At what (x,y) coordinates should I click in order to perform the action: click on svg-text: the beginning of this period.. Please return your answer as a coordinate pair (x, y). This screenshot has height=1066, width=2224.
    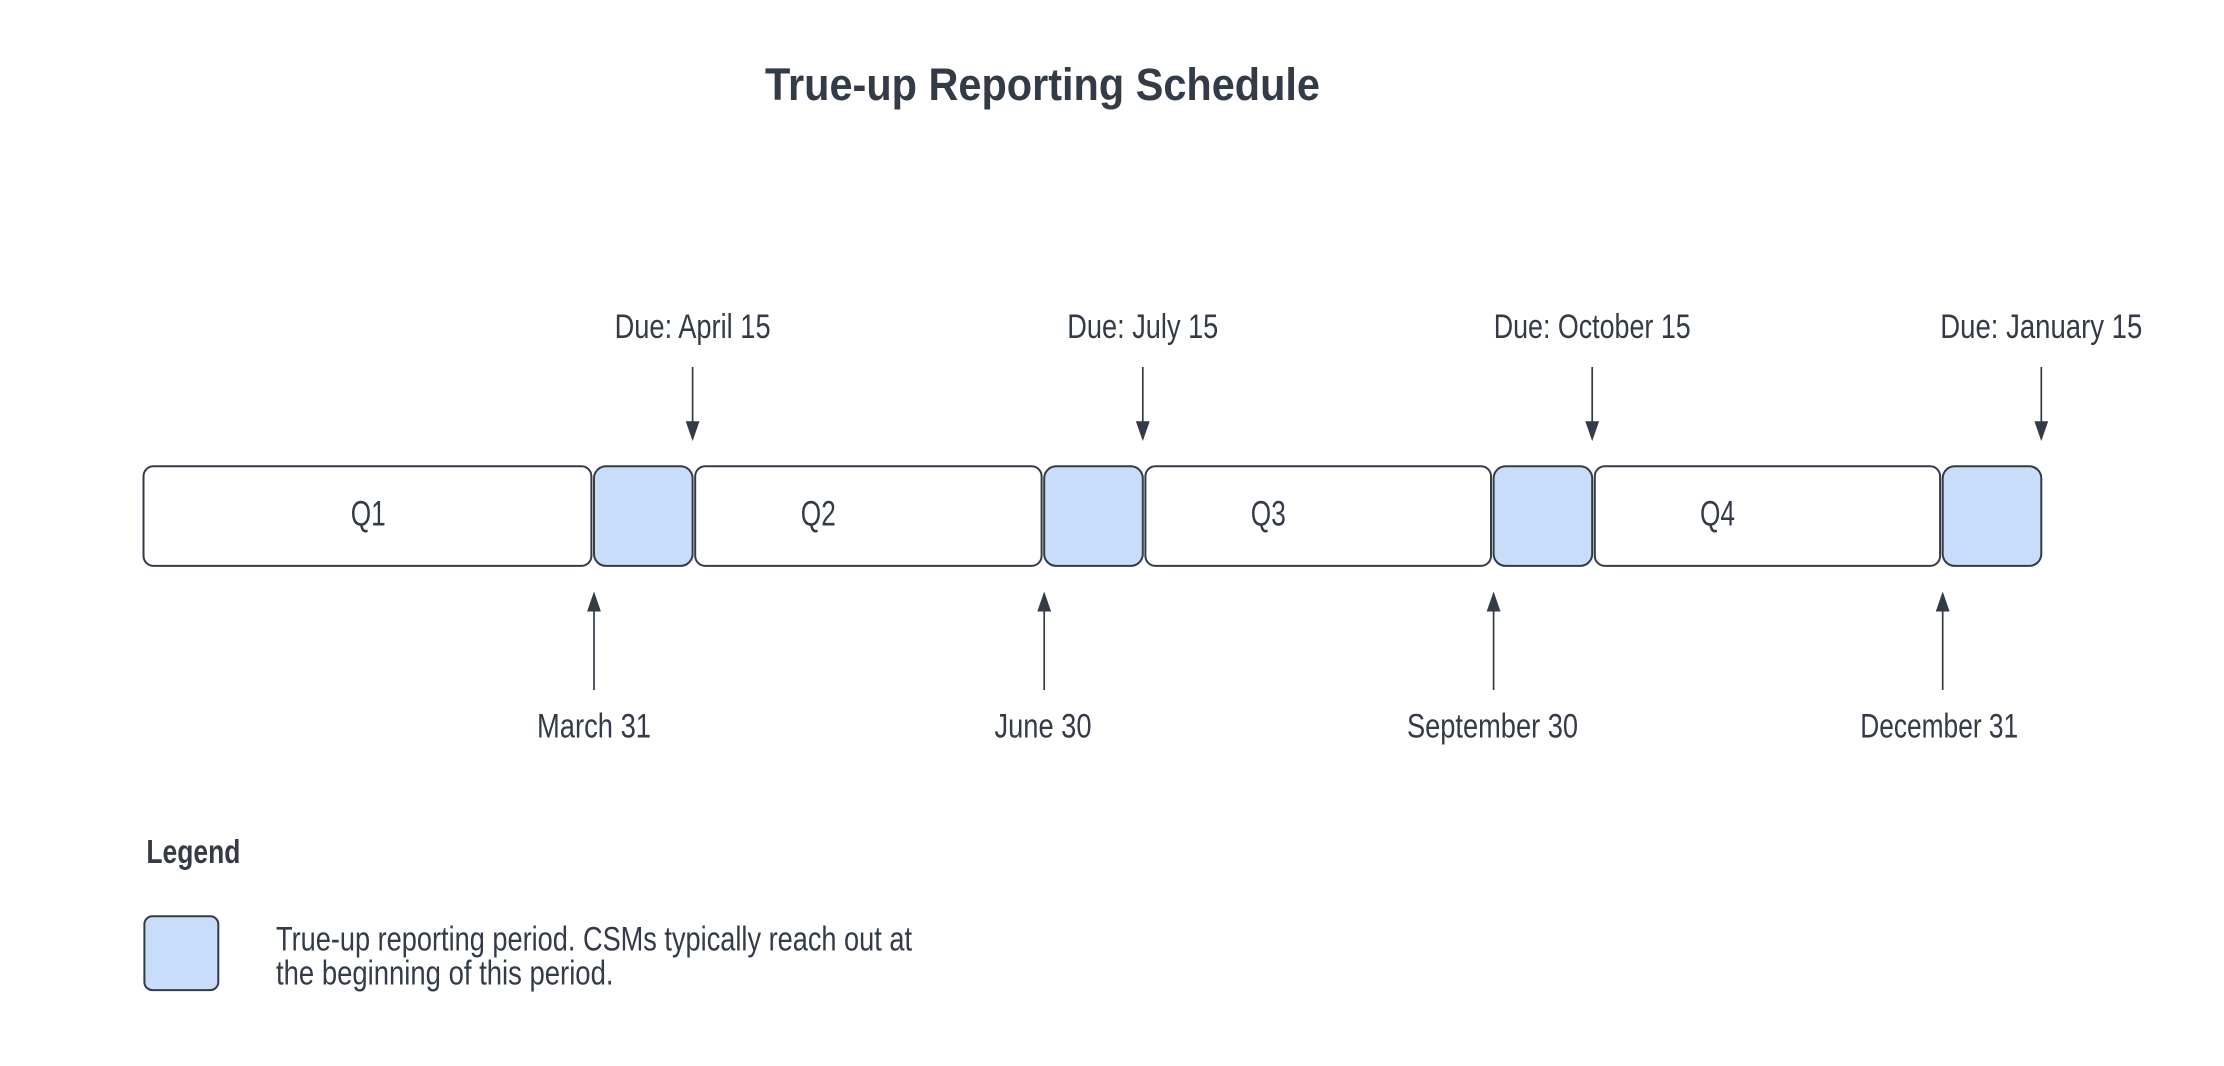
    Looking at the image, I should click on (445, 974).